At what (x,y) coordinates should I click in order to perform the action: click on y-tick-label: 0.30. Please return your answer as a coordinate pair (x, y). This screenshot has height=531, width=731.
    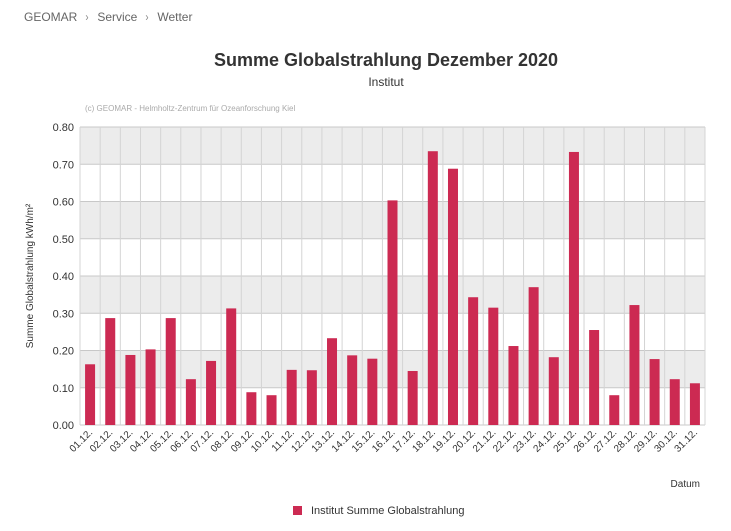
    Looking at the image, I should click on (63, 314).